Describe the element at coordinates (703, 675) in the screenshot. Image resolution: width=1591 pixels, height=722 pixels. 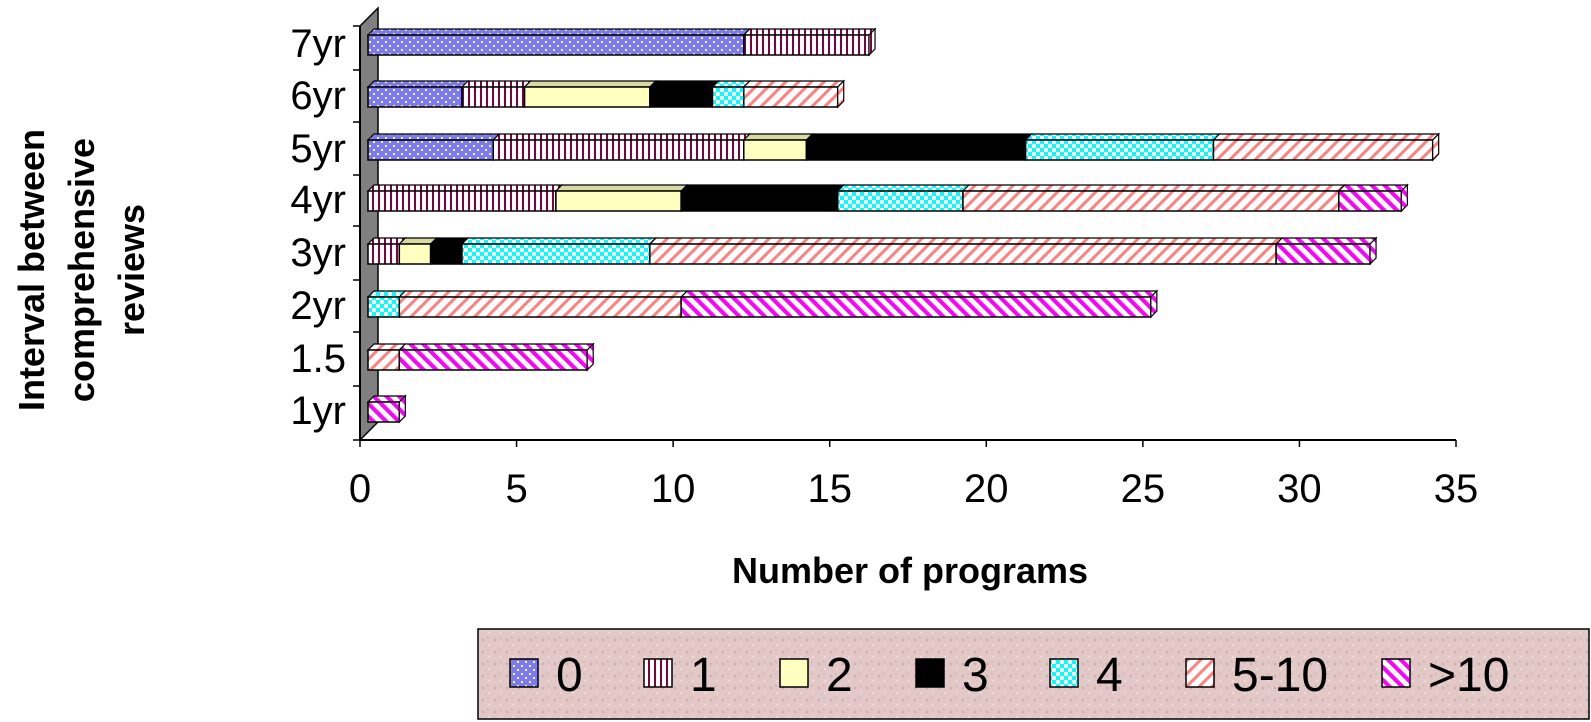
I see `legend-label: 1` at that location.